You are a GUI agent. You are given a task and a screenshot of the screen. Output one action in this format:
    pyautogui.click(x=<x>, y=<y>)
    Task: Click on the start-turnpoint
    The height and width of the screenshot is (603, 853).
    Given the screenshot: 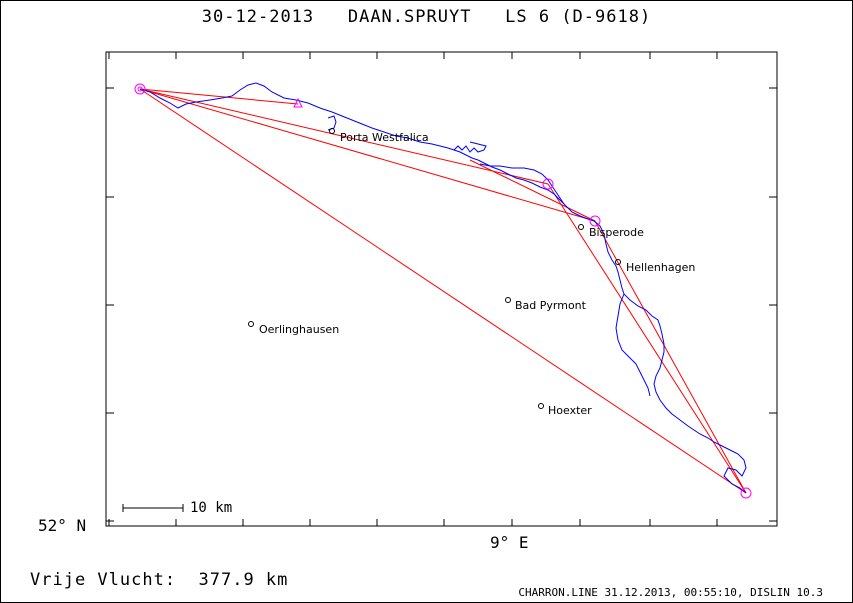 What is the action you would take?
    pyautogui.click(x=140, y=89)
    